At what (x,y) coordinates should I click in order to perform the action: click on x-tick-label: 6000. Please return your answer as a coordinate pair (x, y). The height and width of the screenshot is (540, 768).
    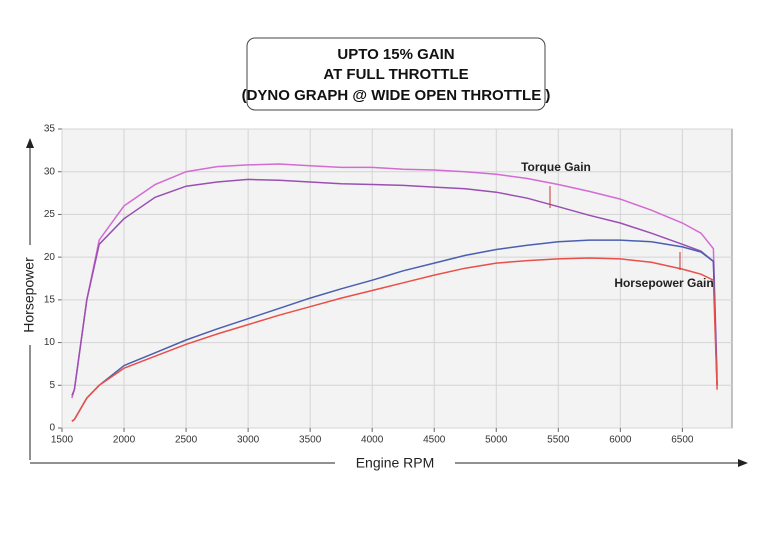
    Looking at the image, I should click on (620, 440).